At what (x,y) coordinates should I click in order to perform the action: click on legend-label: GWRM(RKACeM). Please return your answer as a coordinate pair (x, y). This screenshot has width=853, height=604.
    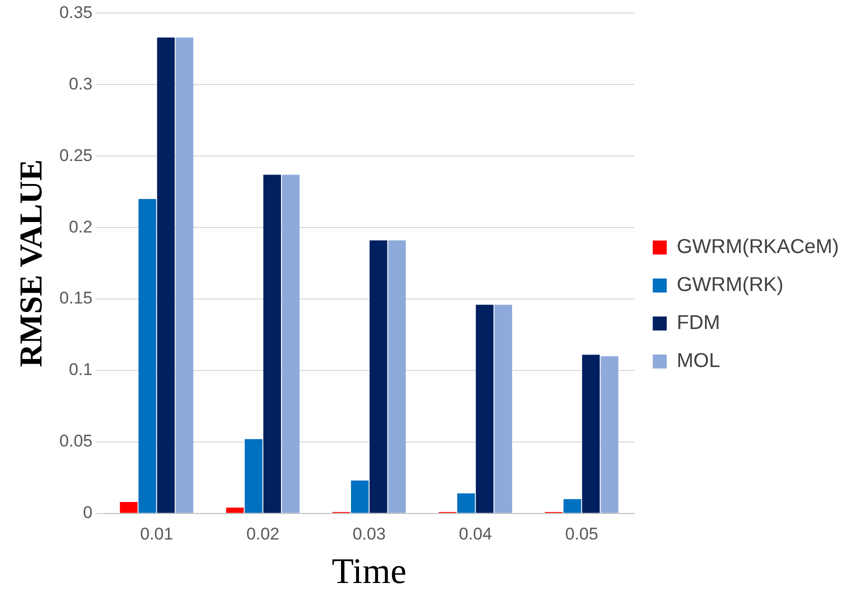
    Looking at the image, I should click on (757, 247).